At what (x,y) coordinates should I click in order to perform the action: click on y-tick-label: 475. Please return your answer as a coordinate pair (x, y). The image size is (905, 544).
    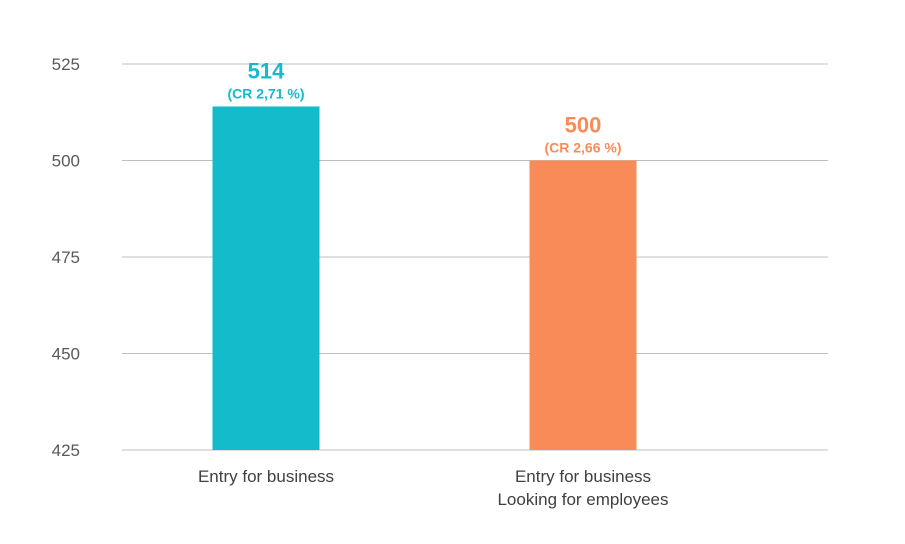
    Looking at the image, I should click on (66, 257).